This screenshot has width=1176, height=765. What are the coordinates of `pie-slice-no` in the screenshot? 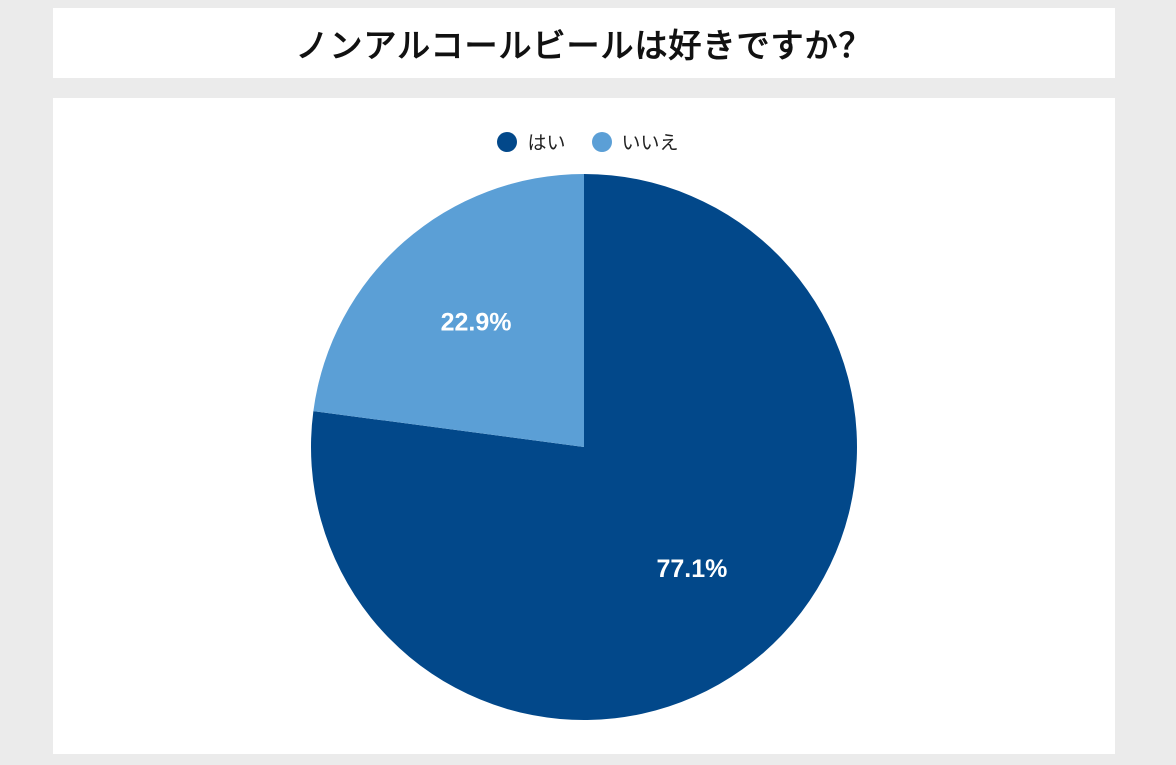 It's located at (448, 310).